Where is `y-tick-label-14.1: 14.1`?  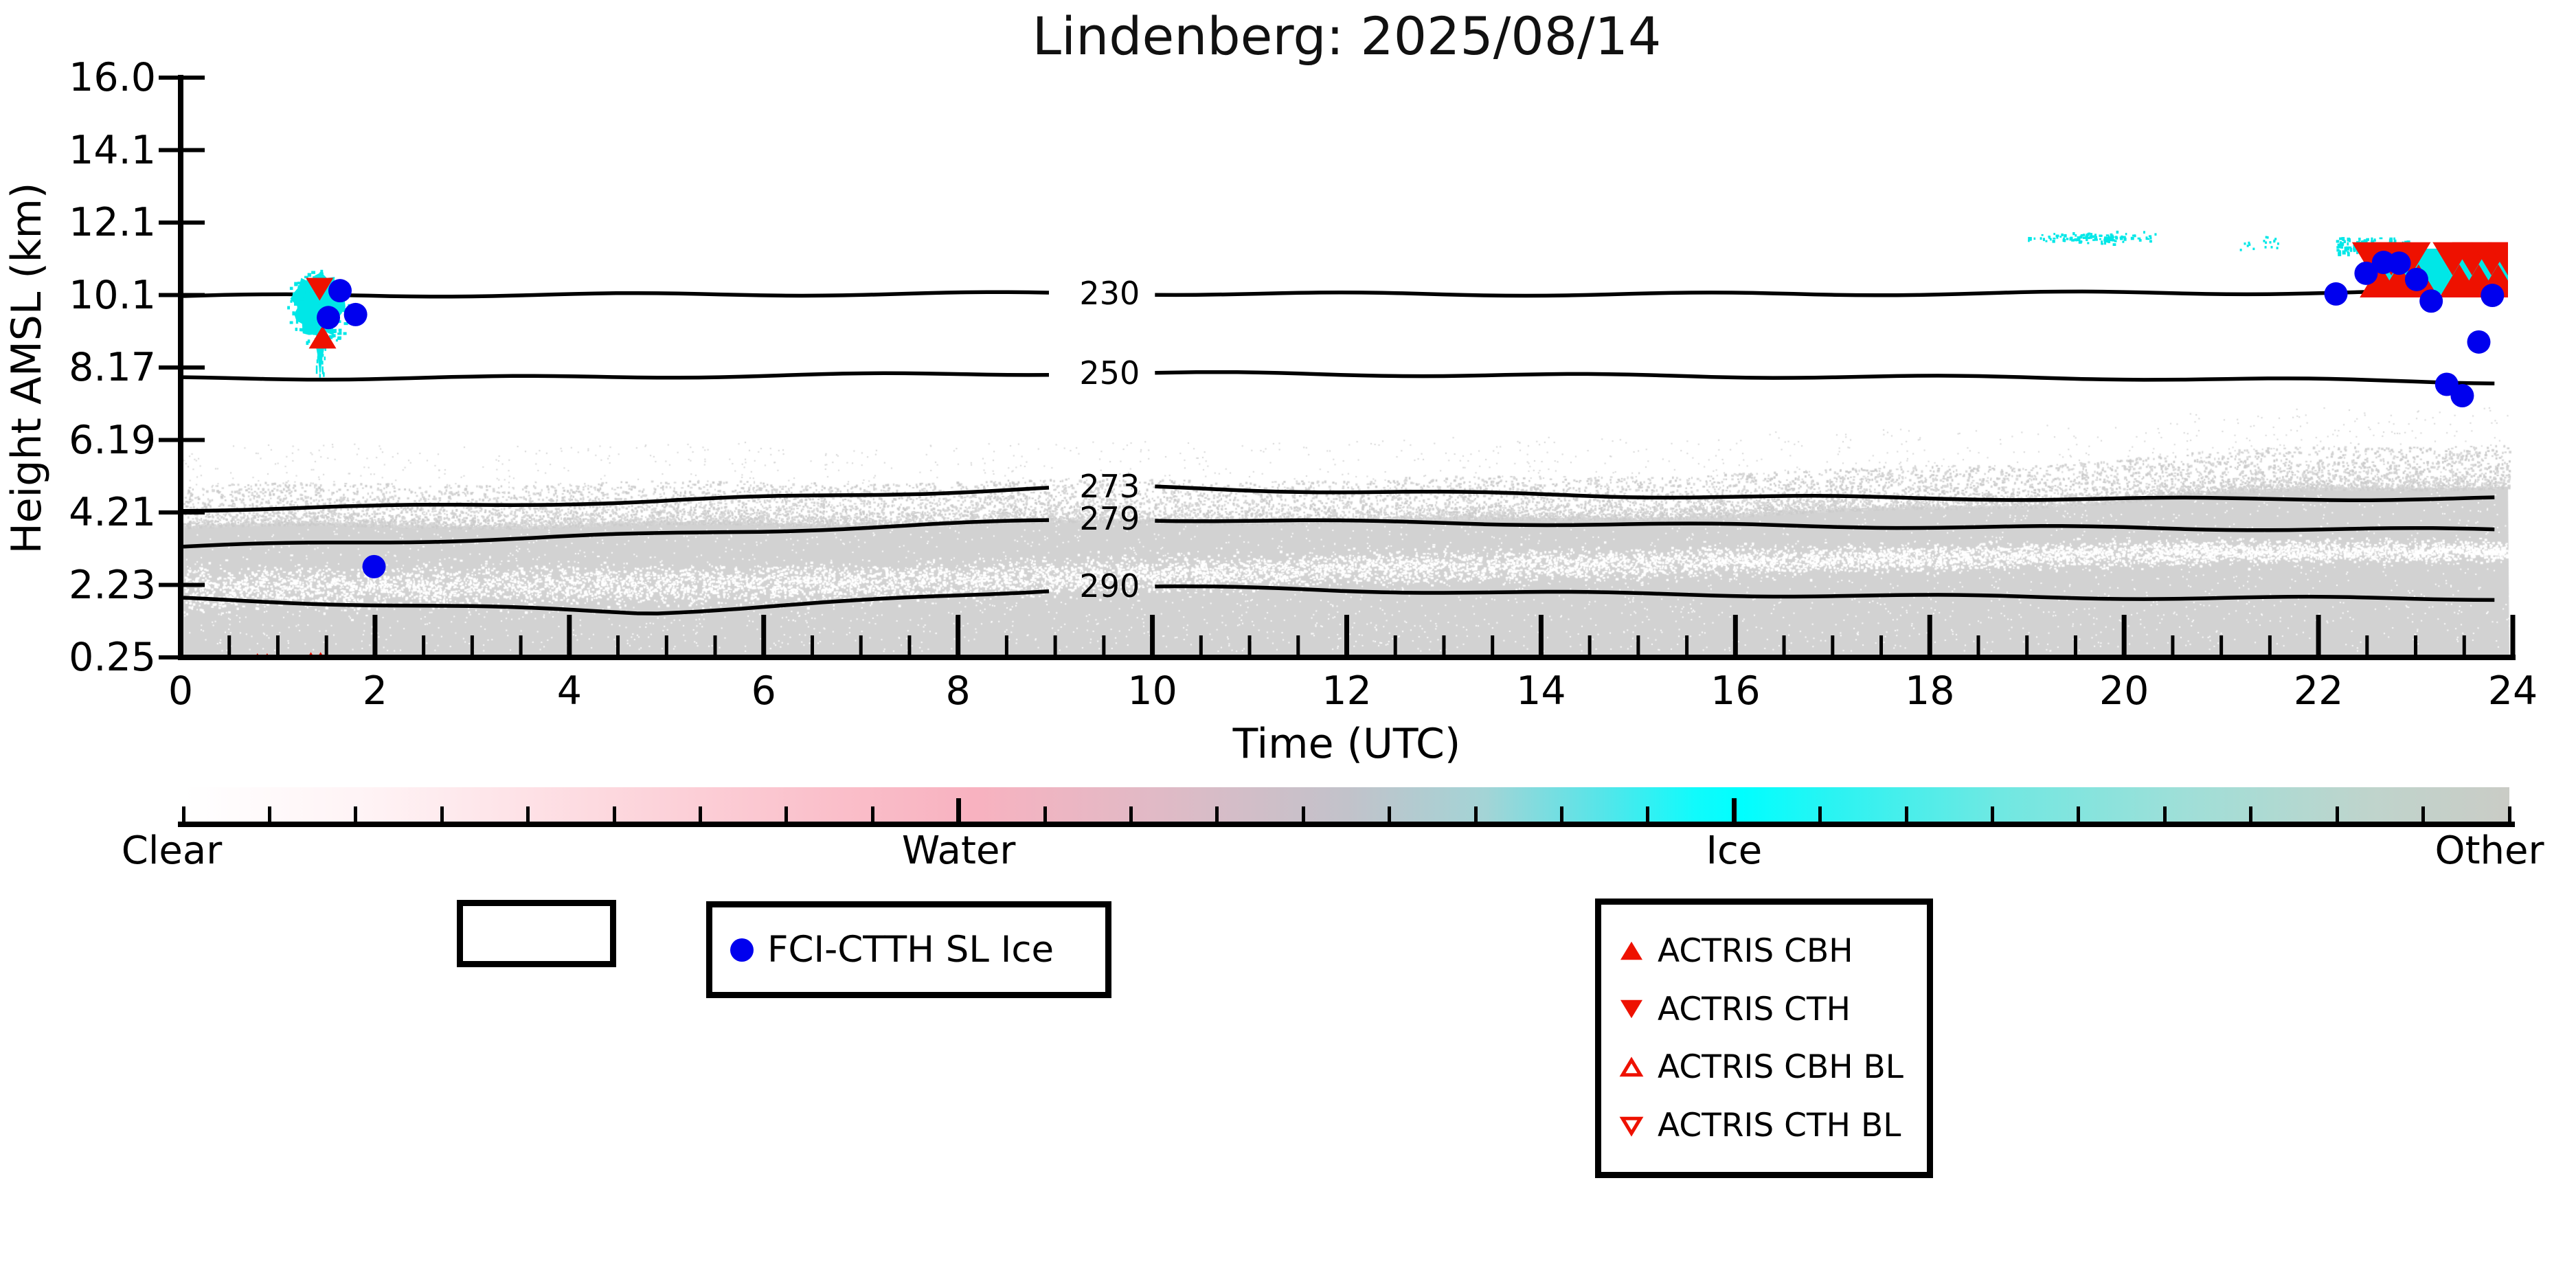 y-tick-label-14.1: 14.1 is located at coordinates (112, 150).